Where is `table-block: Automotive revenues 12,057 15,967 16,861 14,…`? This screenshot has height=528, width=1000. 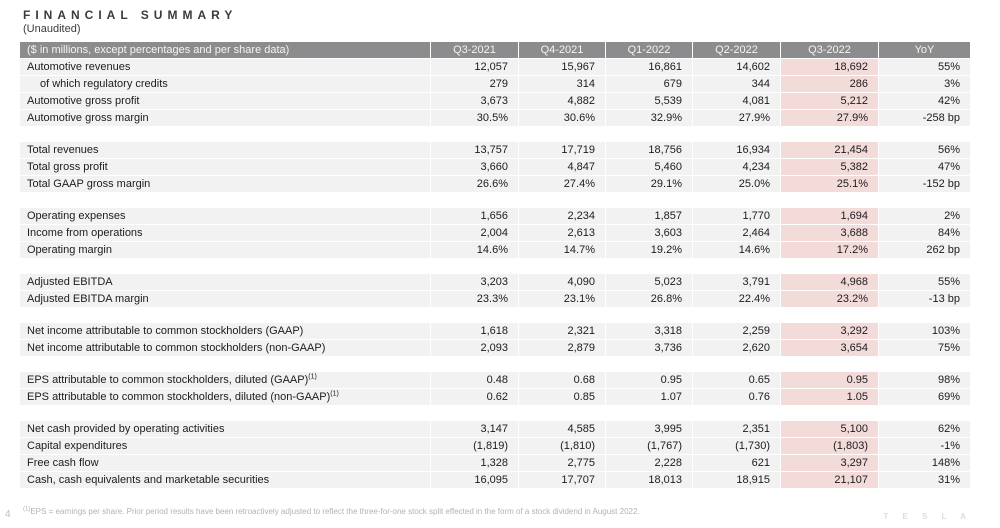 table-block: Automotive revenues 12,057 15,967 16,861 14,… is located at coordinates (495, 92).